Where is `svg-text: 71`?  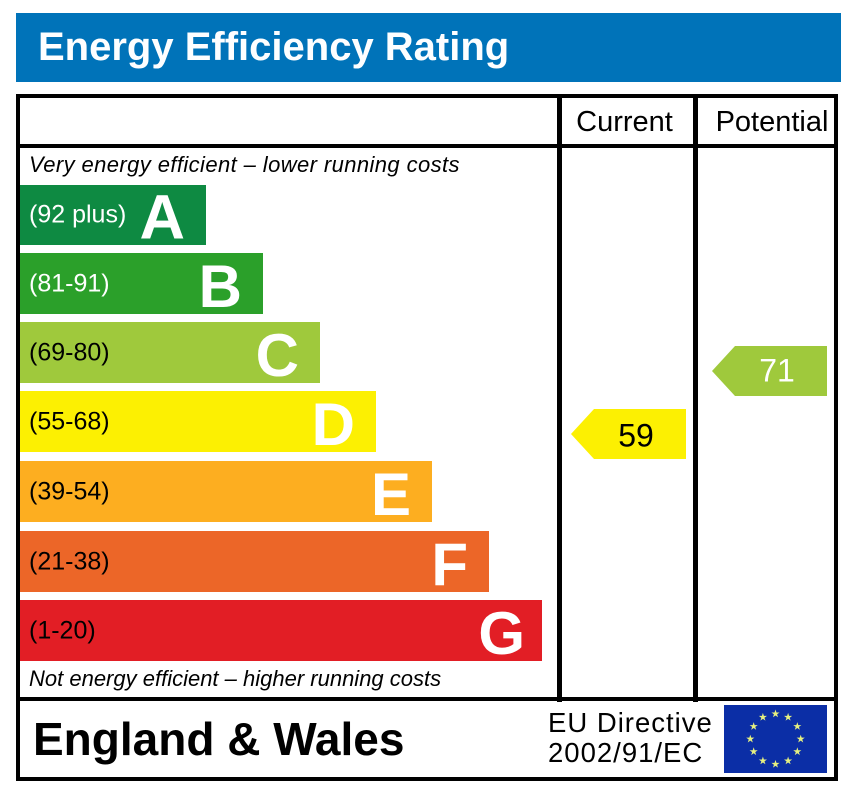 svg-text: 71 is located at coordinates (777, 371).